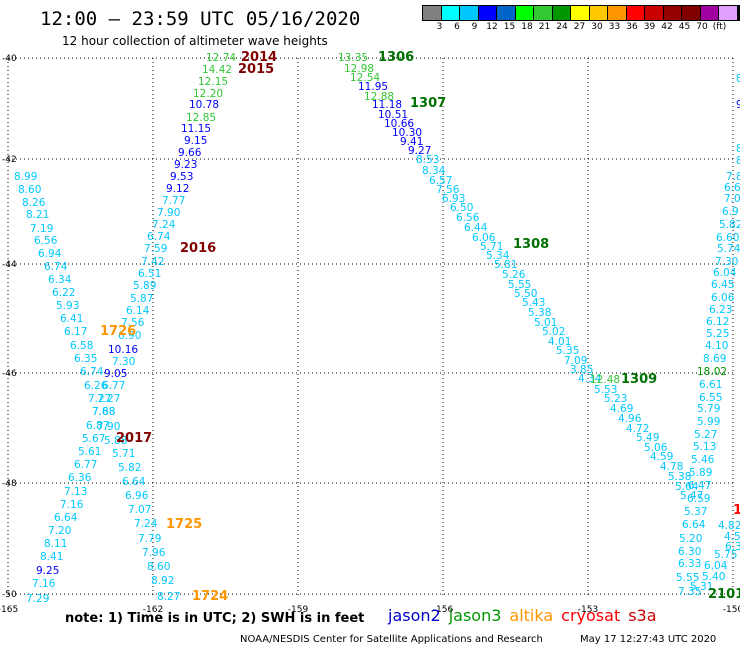 This screenshot has width=740, height=650. What do you see at coordinates (434, 171) in the screenshot?
I see `swh-value: 8.34` at bounding box center [434, 171].